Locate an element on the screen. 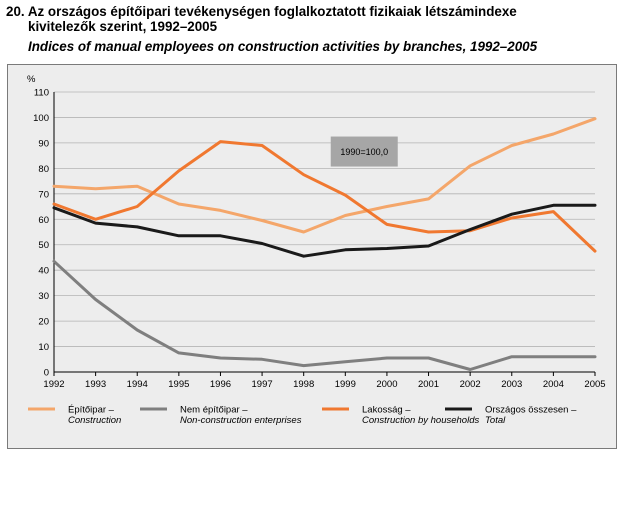  x-tick-label: 1993 is located at coordinates (95, 384).